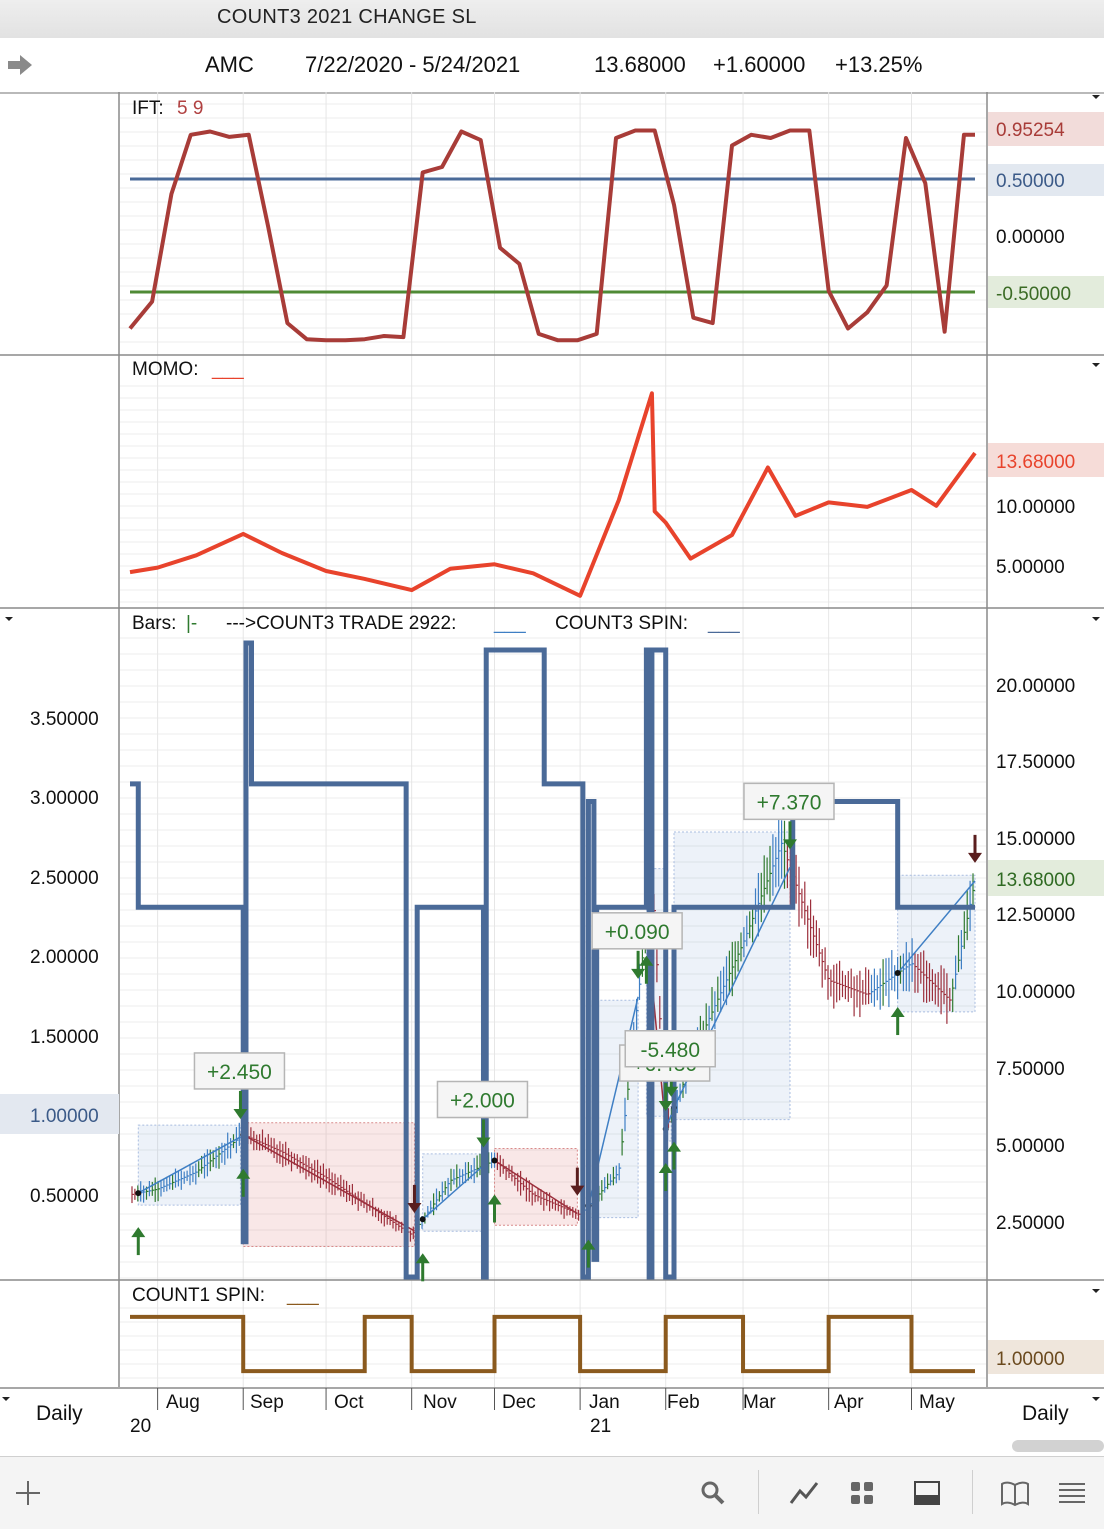 The width and height of the screenshot is (1104, 1529). I want to click on panel-toggle-button, so click(927, 1493).